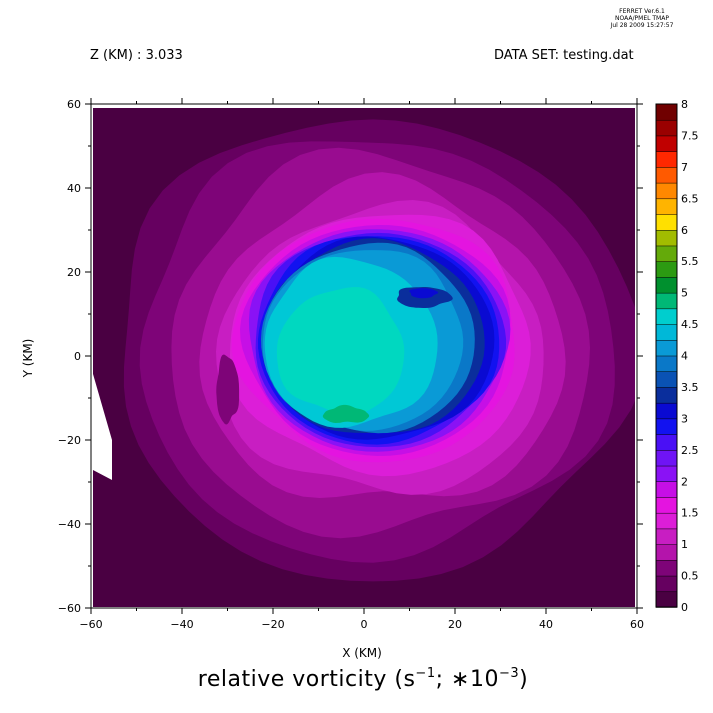 This screenshot has height=713, width=713. I want to click on x-tick-label: 40, so click(546, 624).